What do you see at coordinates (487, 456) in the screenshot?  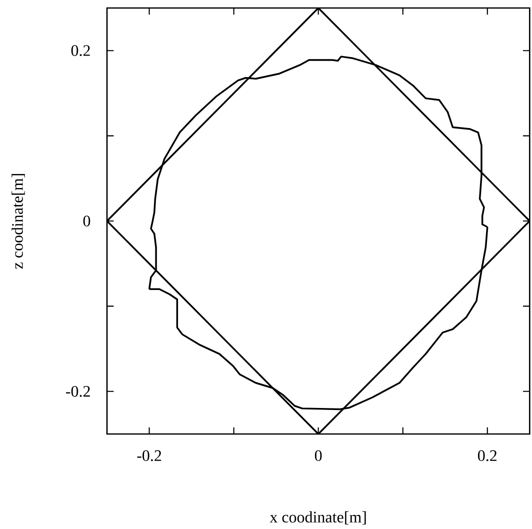 I see `x-tick-label: 0.2` at bounding box center [487, 456].